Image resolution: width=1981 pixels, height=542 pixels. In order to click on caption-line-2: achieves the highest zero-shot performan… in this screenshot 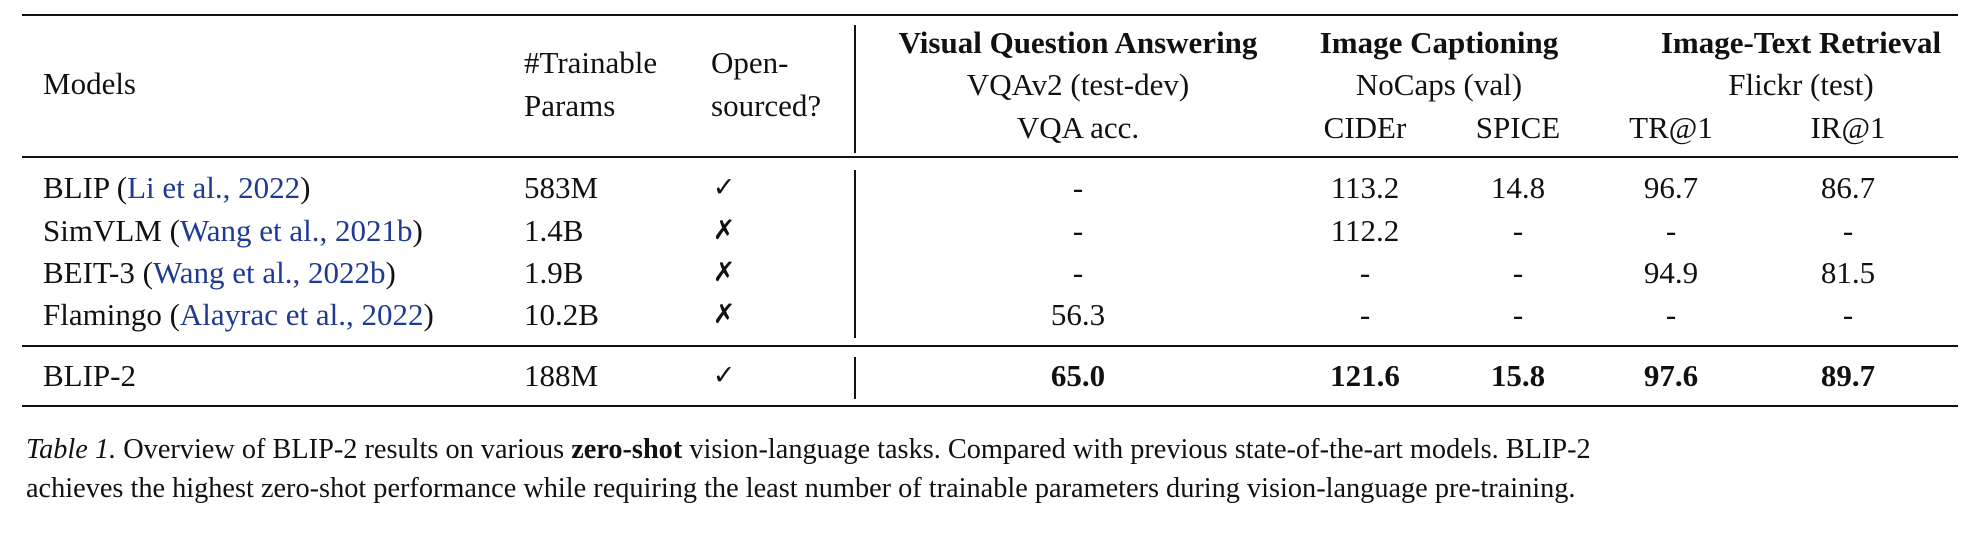, I will do `click(801, 488)`.